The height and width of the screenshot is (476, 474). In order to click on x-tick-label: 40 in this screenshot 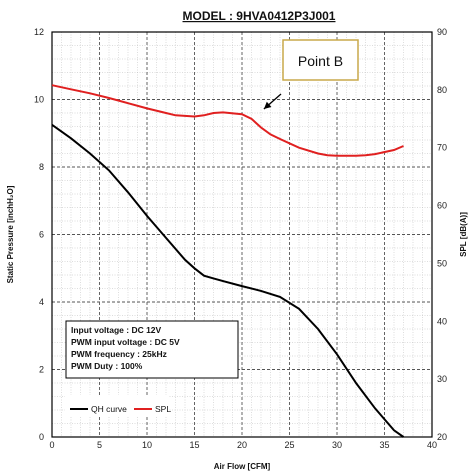, I will do `click(432, 445)`.